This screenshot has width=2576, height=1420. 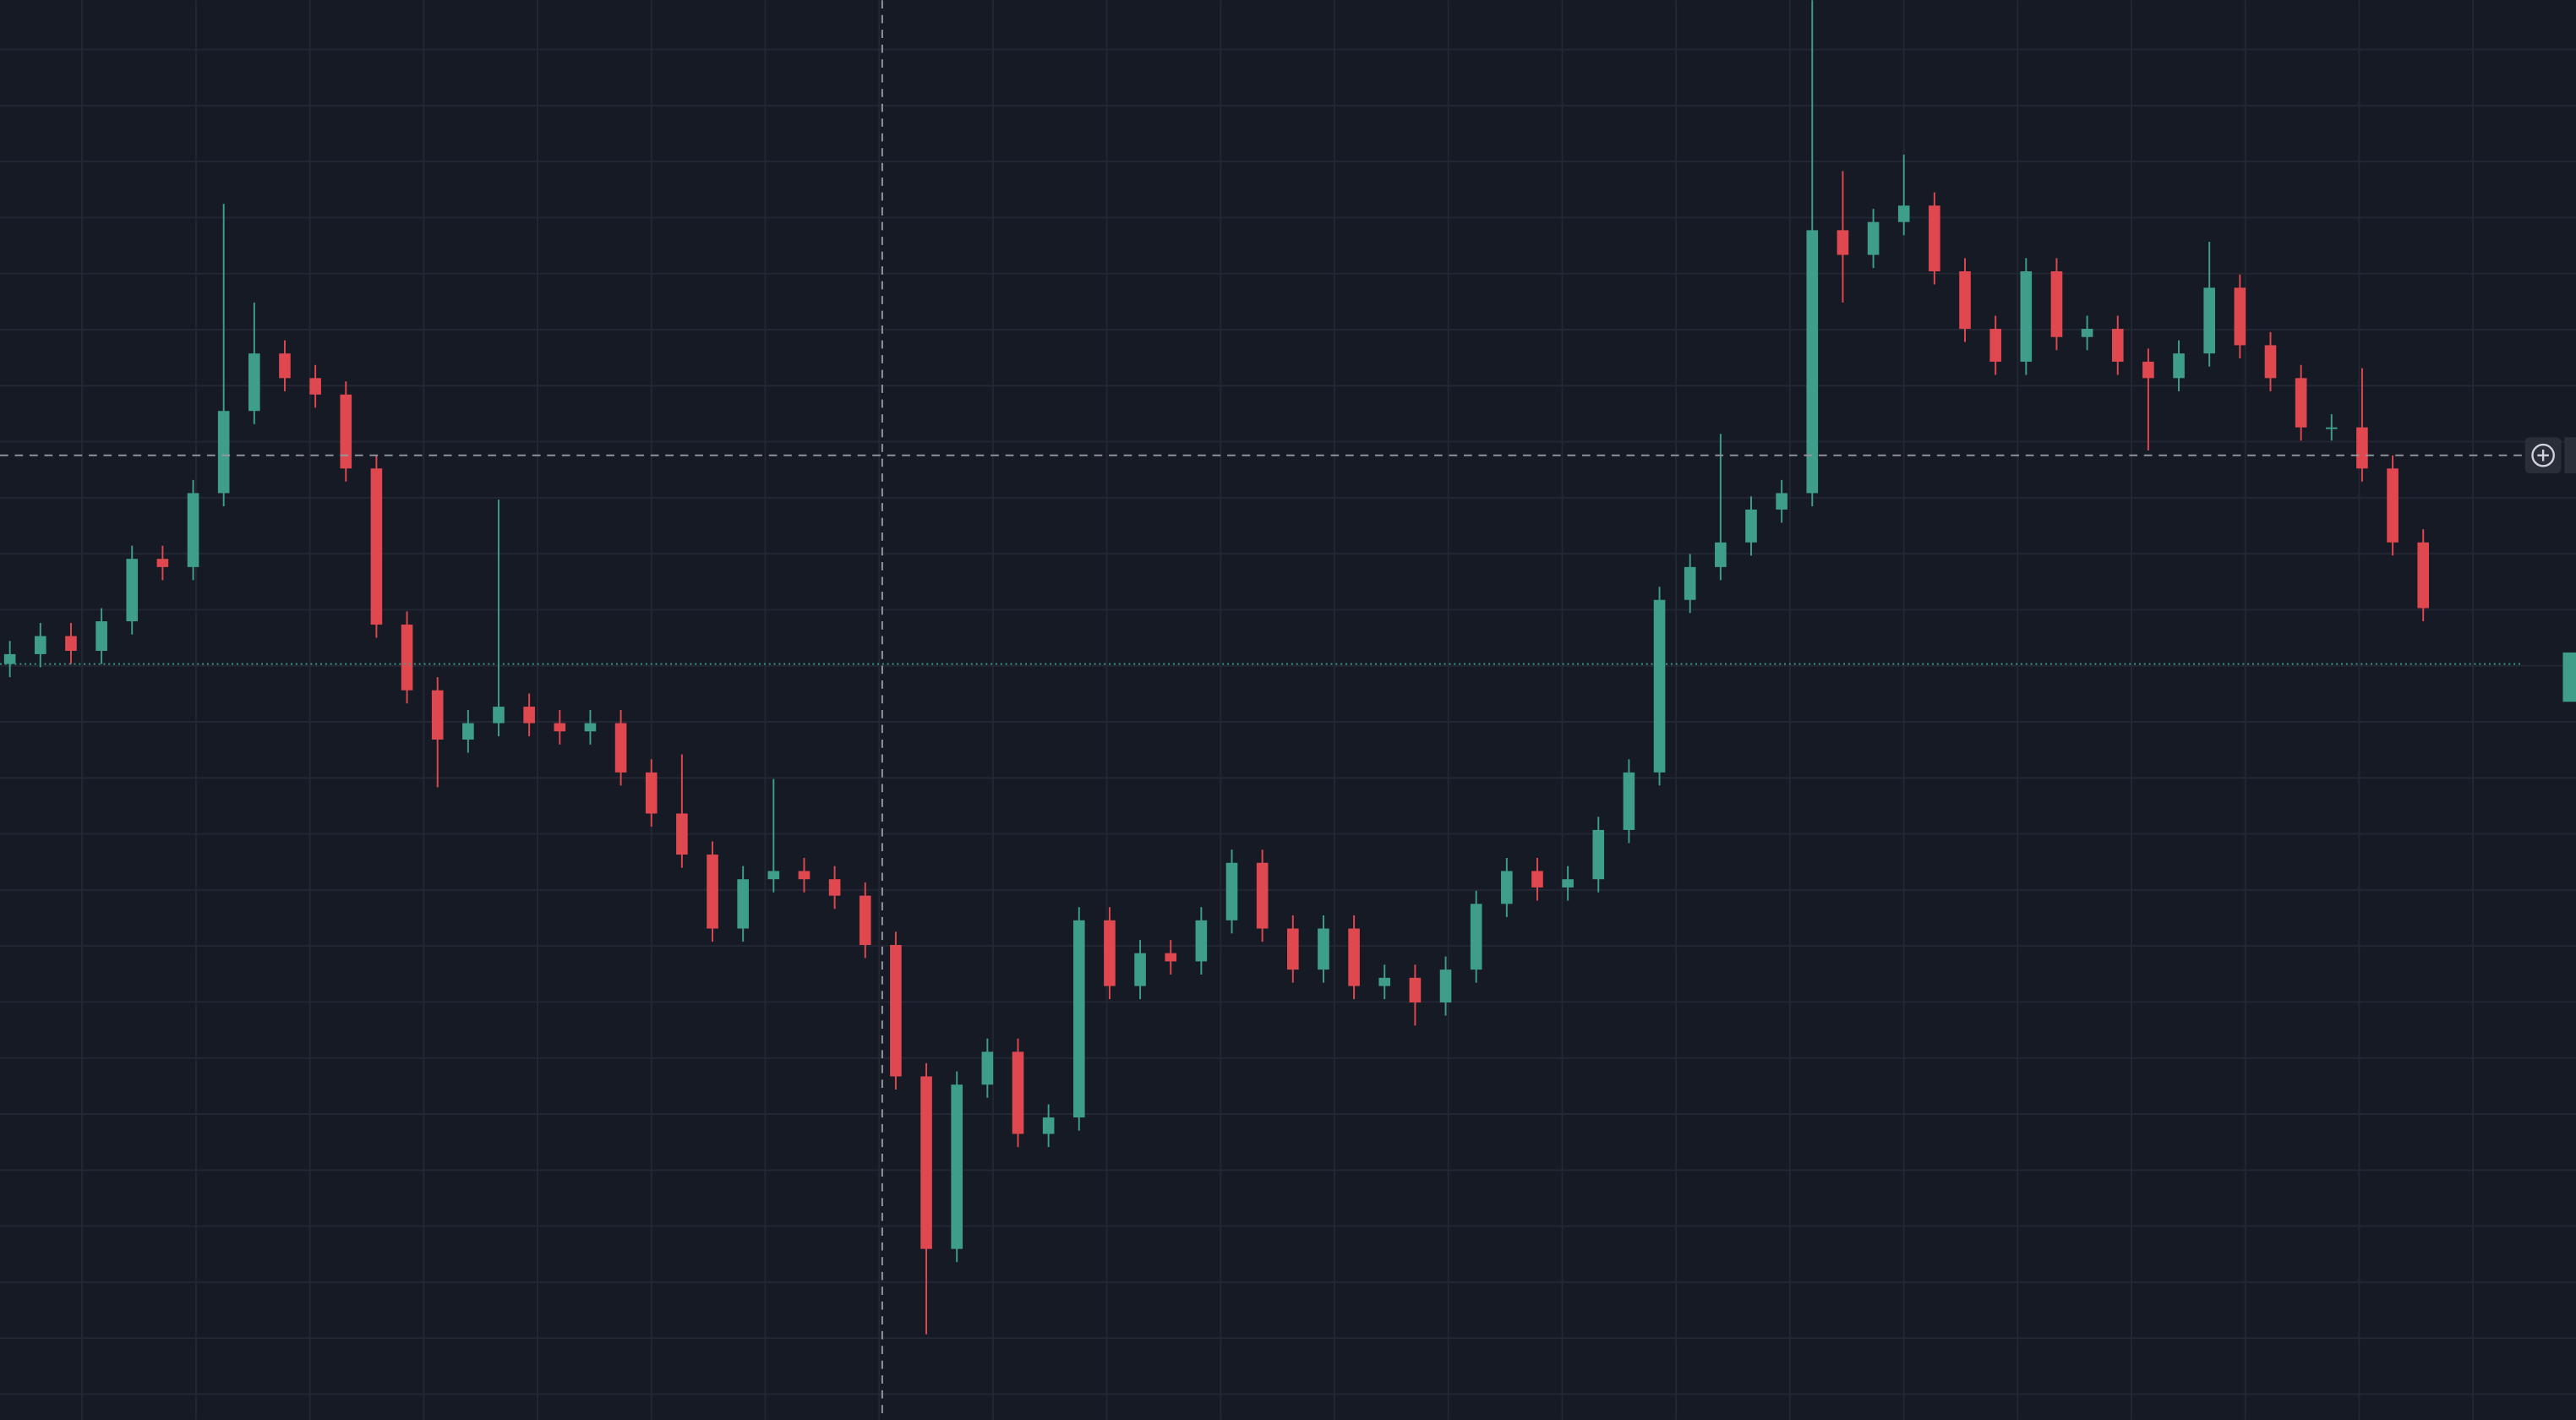 I want to click on add-button, so click(x=2543, y=455).